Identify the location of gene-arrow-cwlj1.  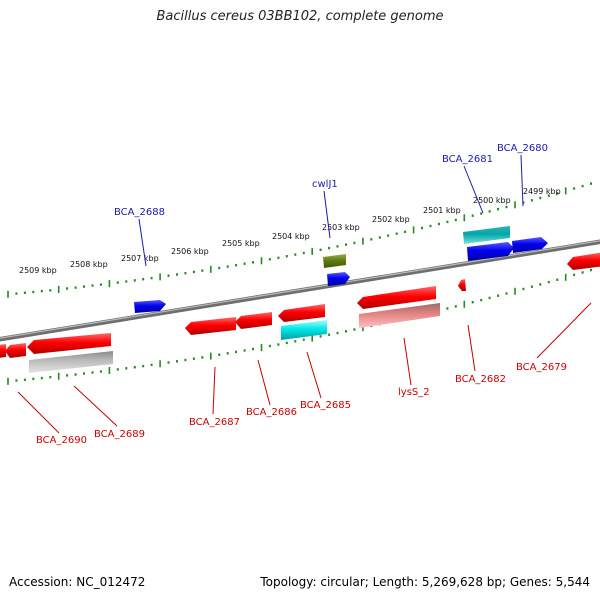
(338, 279).